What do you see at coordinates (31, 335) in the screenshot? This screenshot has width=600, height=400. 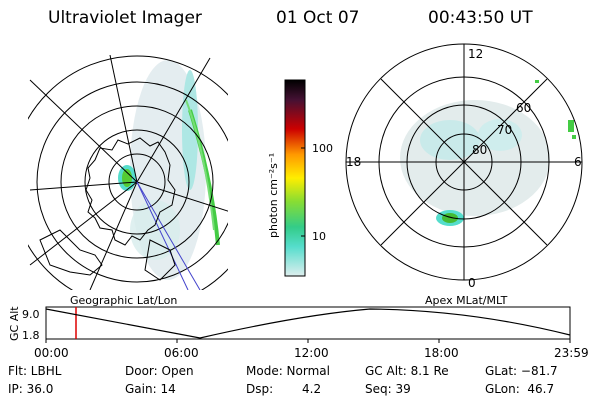 I see `alt-ytick-bottom: 1.8` at bounding box center [31, 335].